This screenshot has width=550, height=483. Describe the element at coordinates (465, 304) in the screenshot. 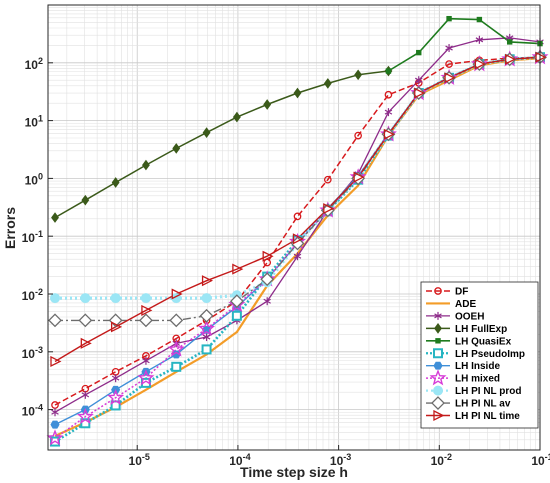

I see `legend-label: ADE` at that location.